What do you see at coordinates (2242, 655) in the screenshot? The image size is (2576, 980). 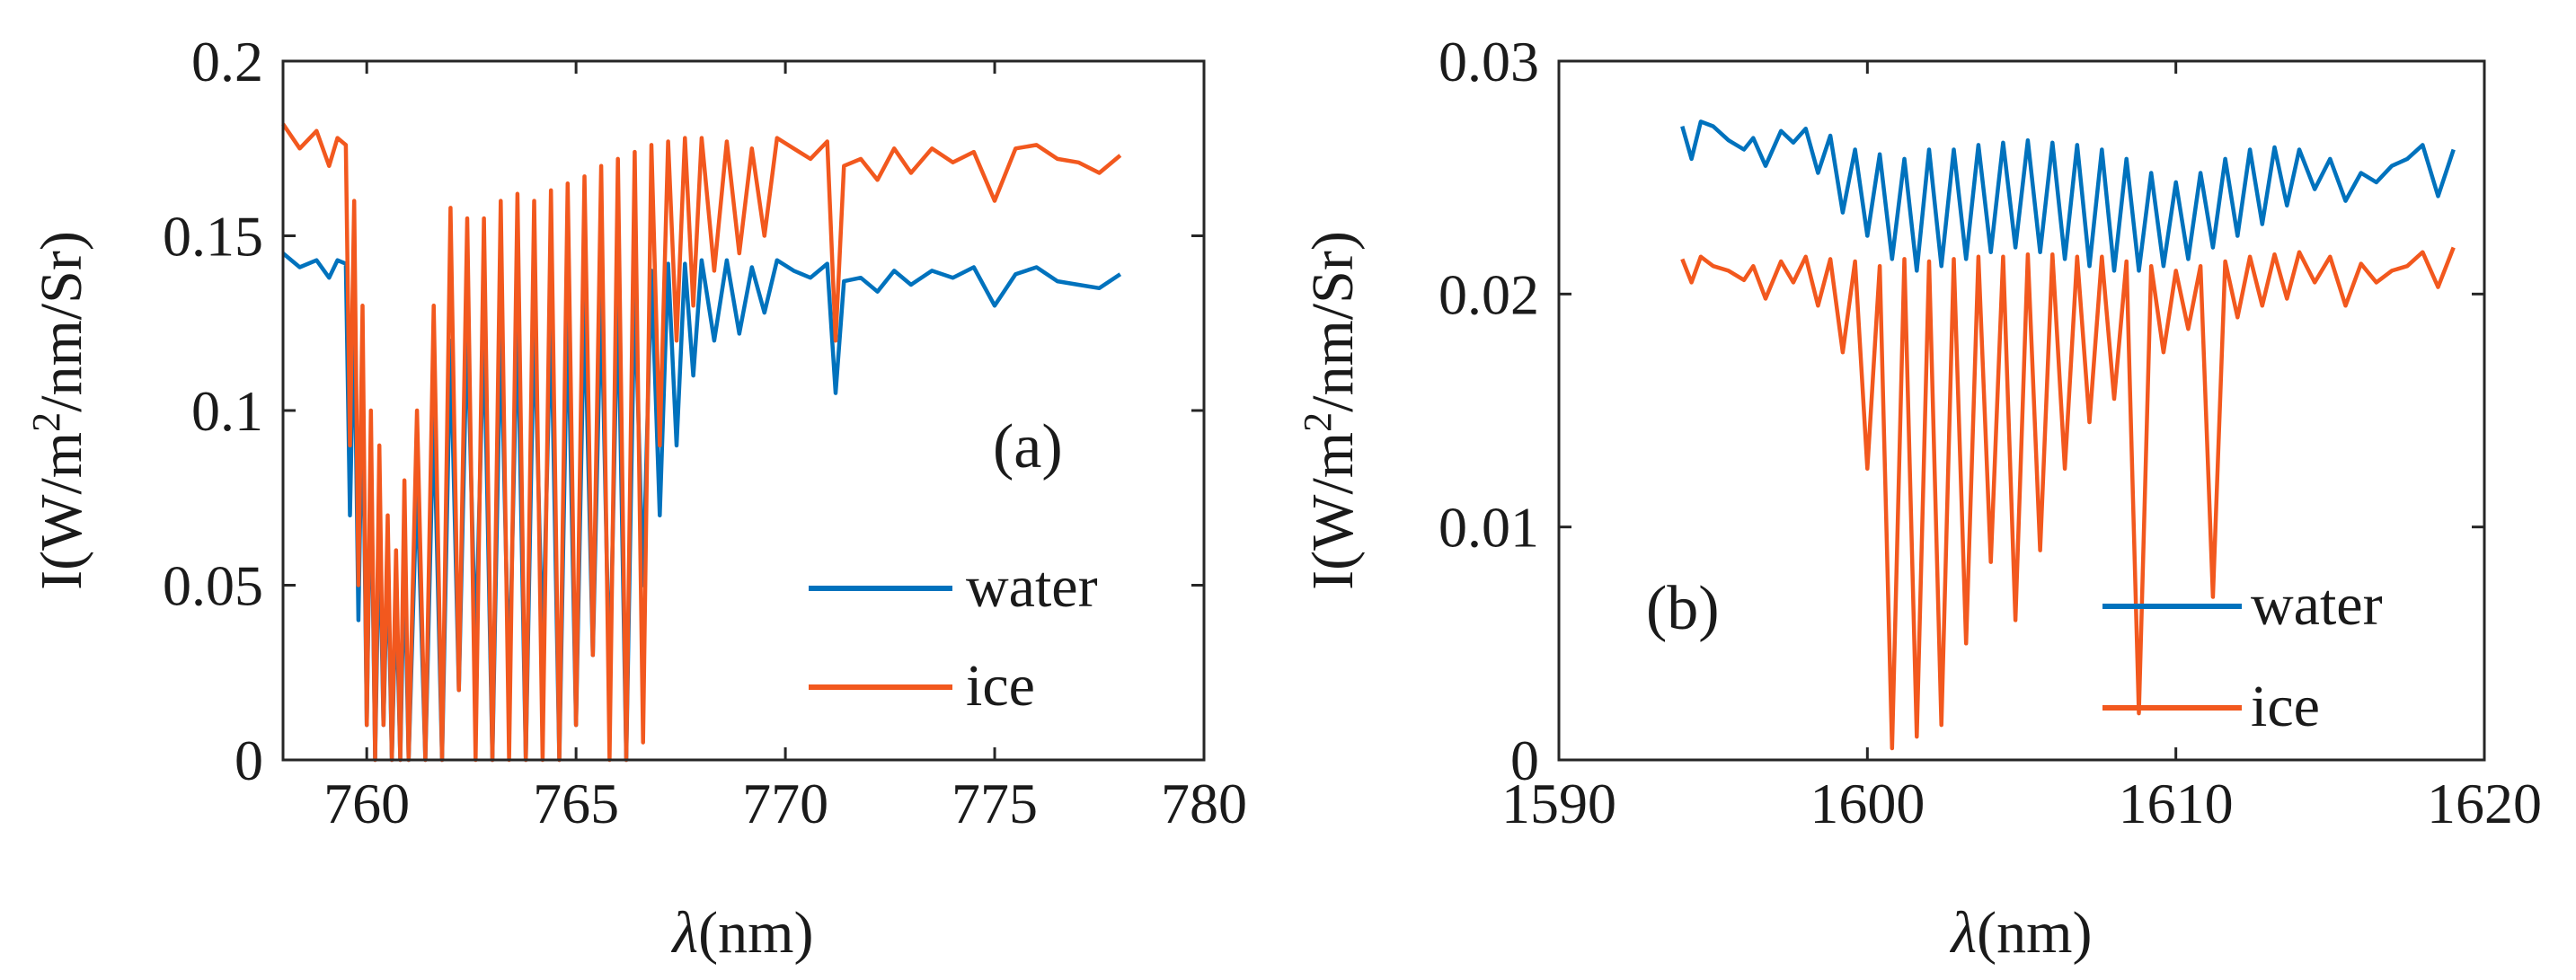 I see `panel-b-legend: water ice` at bounding box center [2242, 655].